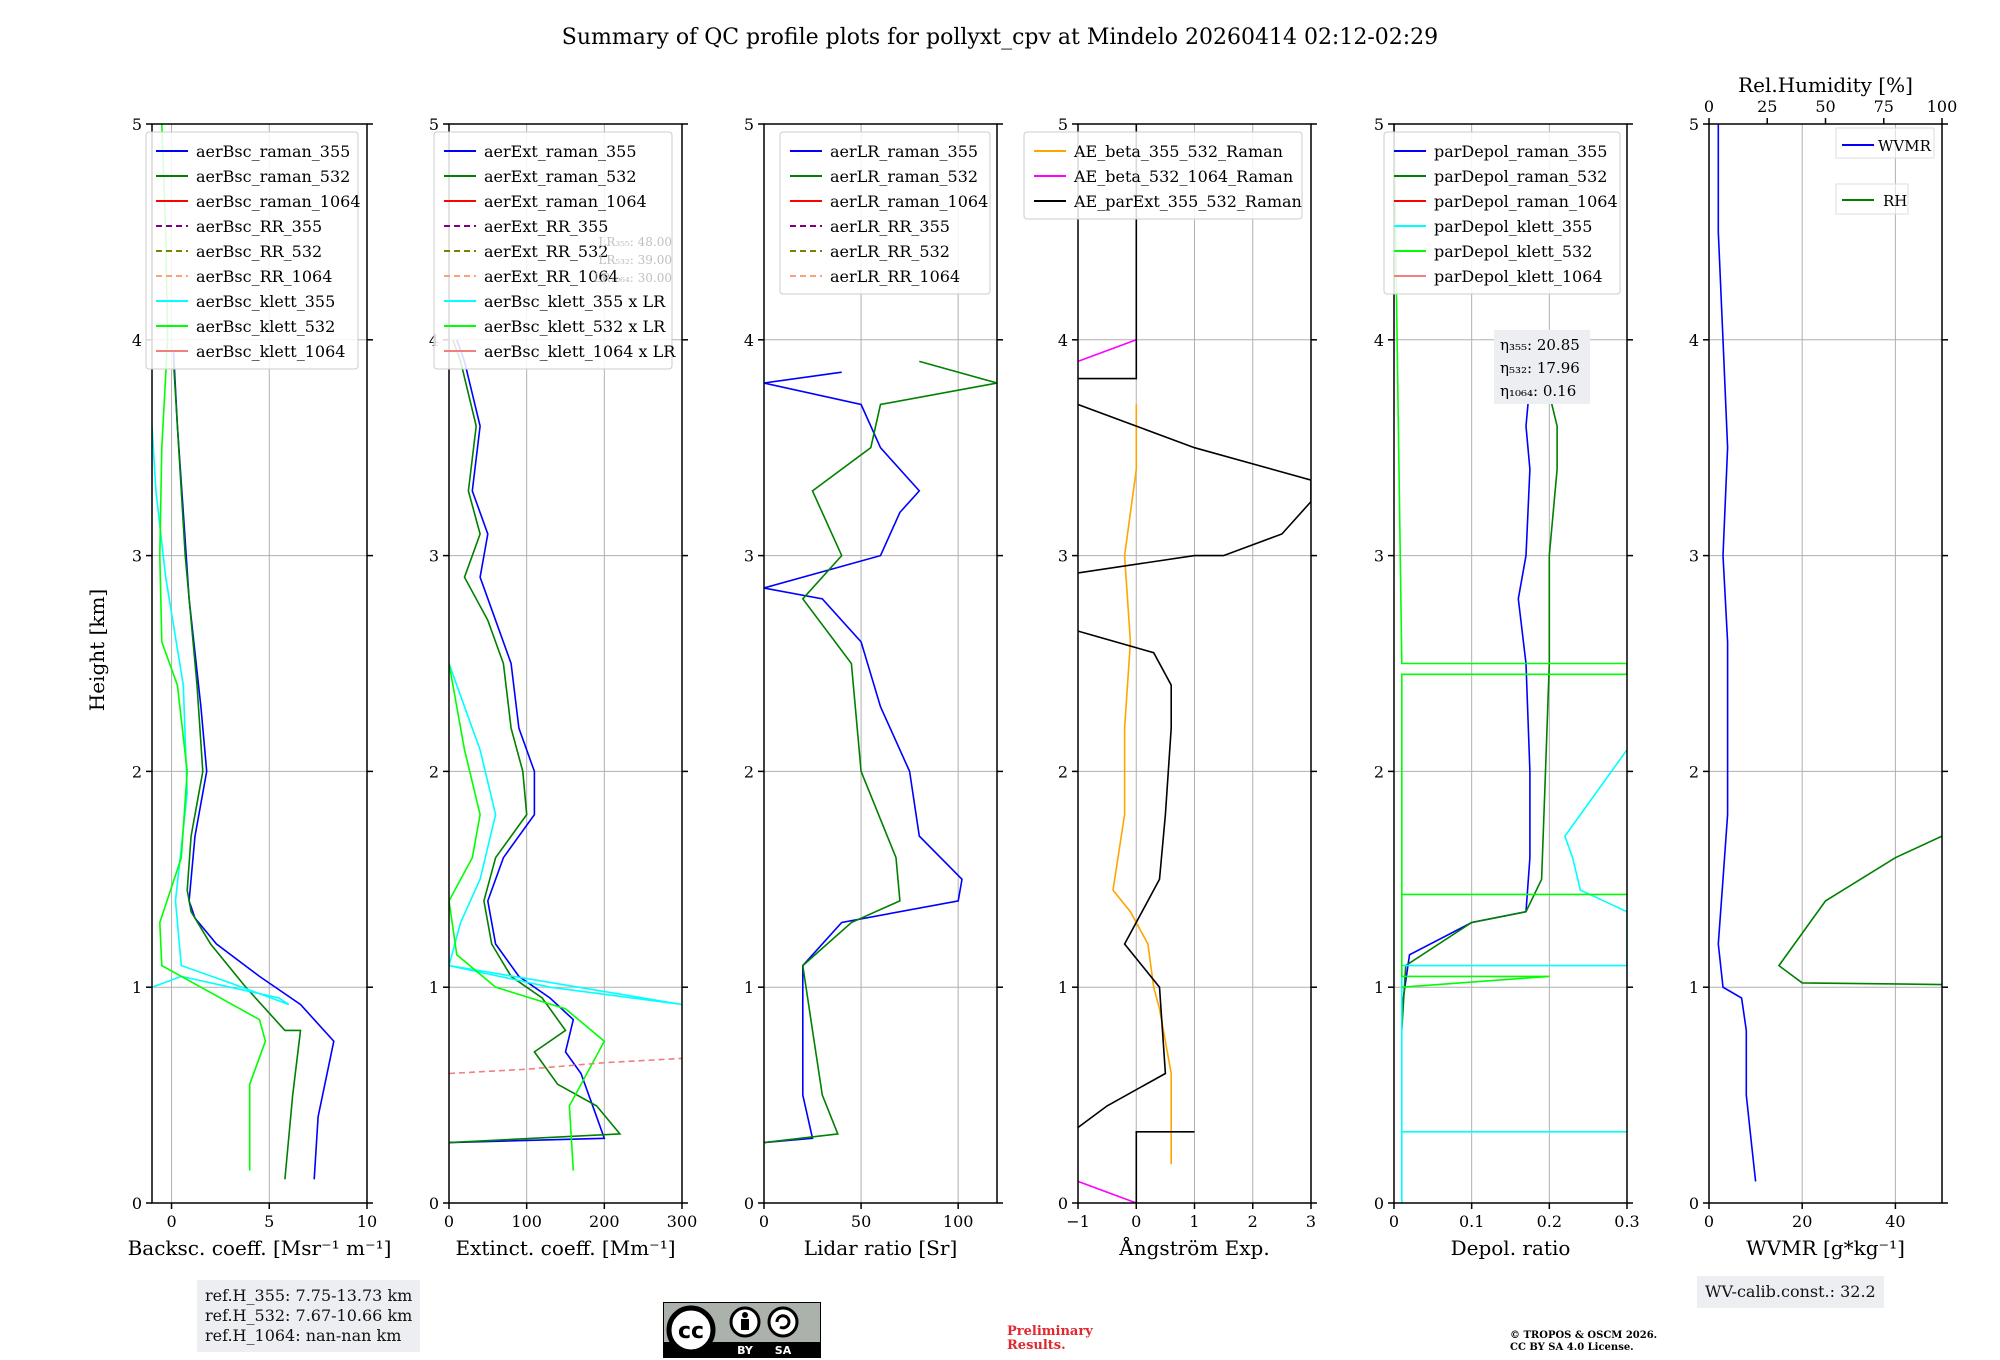  I want to click on legend-entry: aerExt_RR_355, so click(546, 226).